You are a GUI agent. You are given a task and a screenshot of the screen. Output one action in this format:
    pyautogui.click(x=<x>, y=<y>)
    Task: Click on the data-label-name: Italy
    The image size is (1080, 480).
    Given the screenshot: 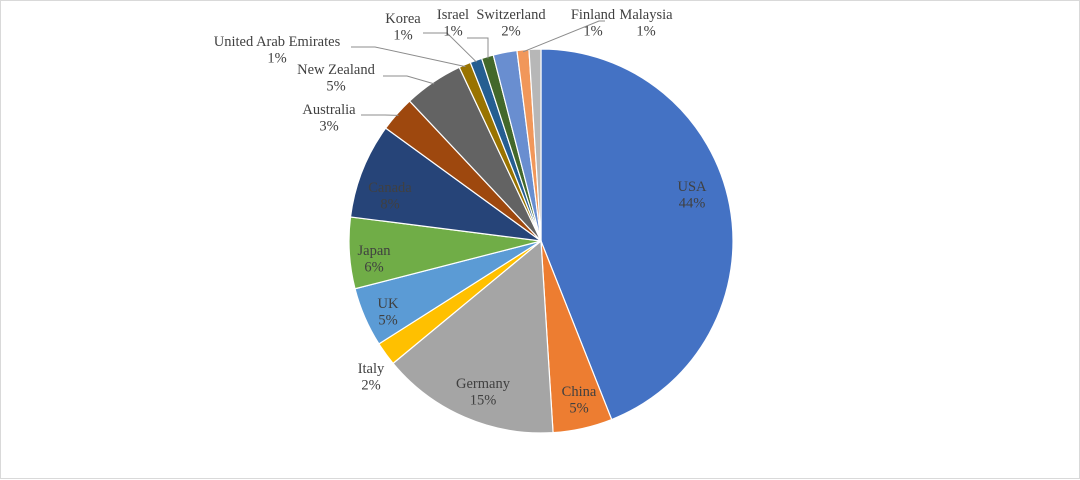 What is the action you would take?
    pyautogui.click(x=371, y=369)
    